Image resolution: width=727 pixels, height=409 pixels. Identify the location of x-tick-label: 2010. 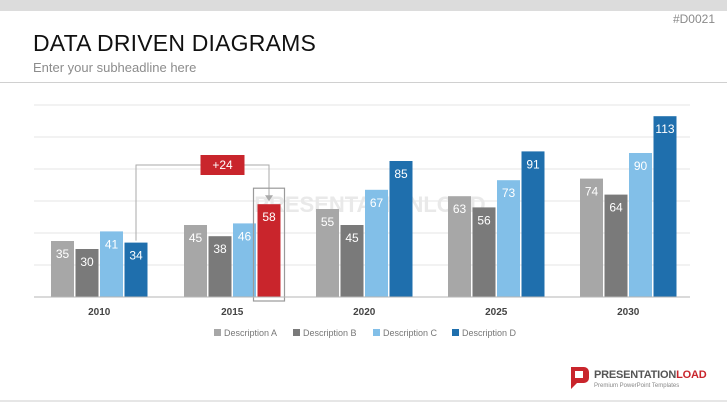
(99, 312).